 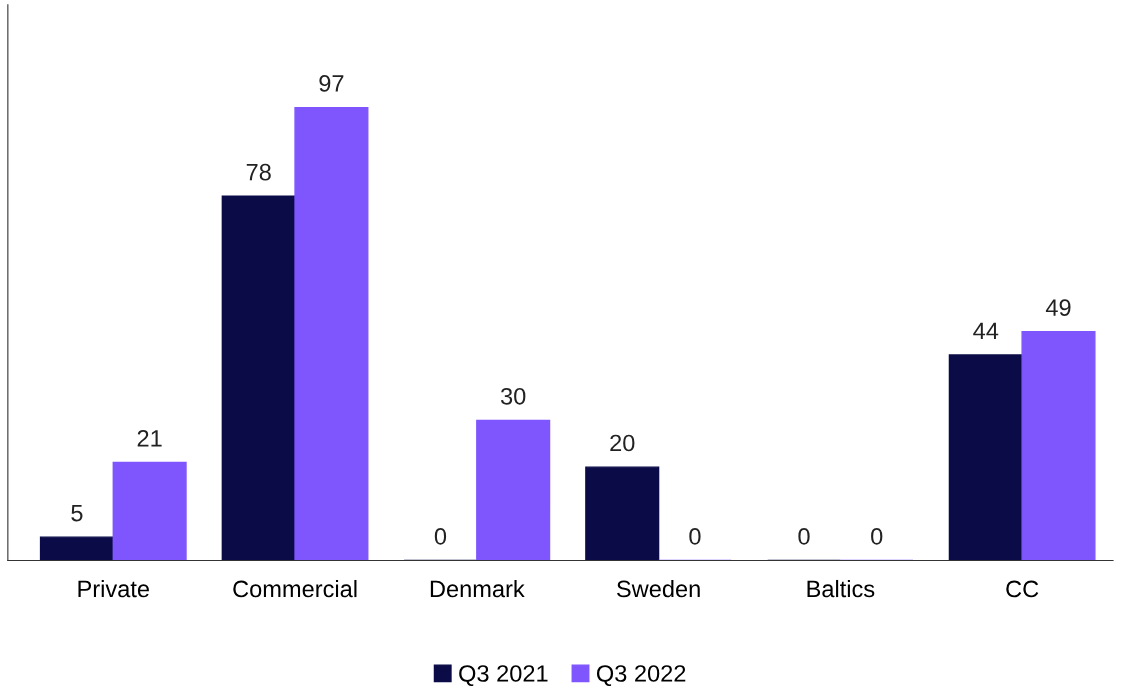 I want to click on data-label: 30, so click(x=513, y=396).